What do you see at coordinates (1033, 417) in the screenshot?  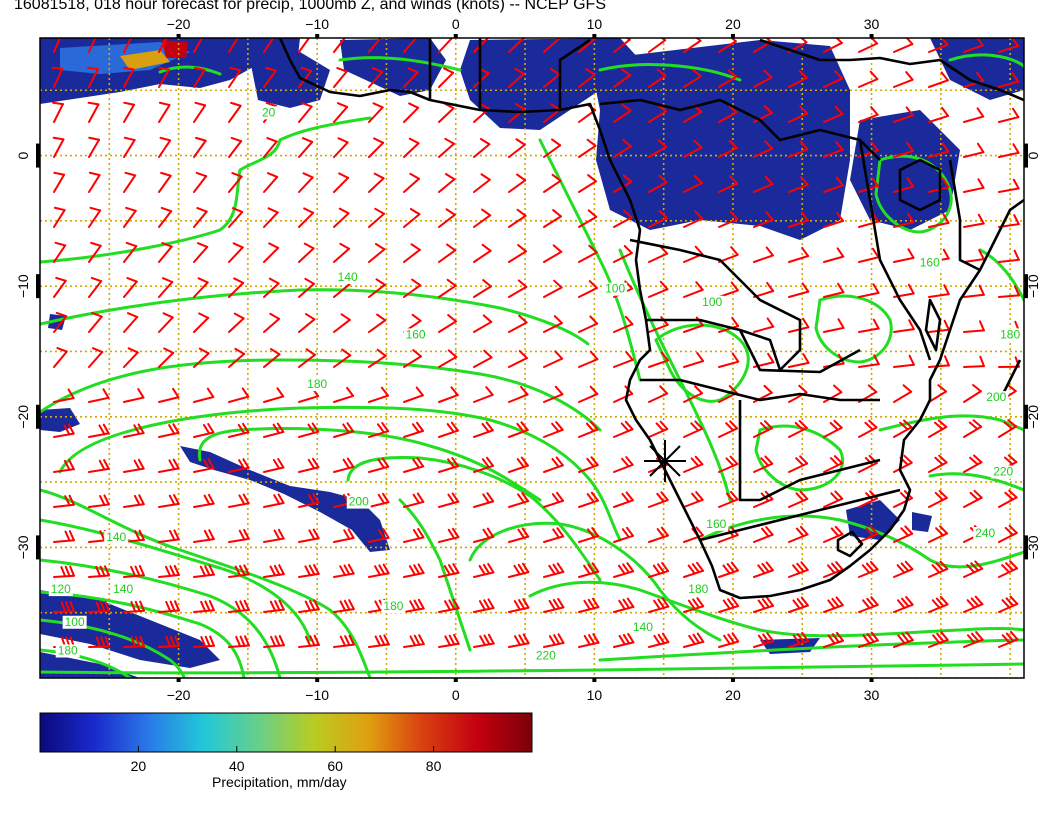 I see `lat-tick-label-right: −20` at bounding box center [1033, 417].